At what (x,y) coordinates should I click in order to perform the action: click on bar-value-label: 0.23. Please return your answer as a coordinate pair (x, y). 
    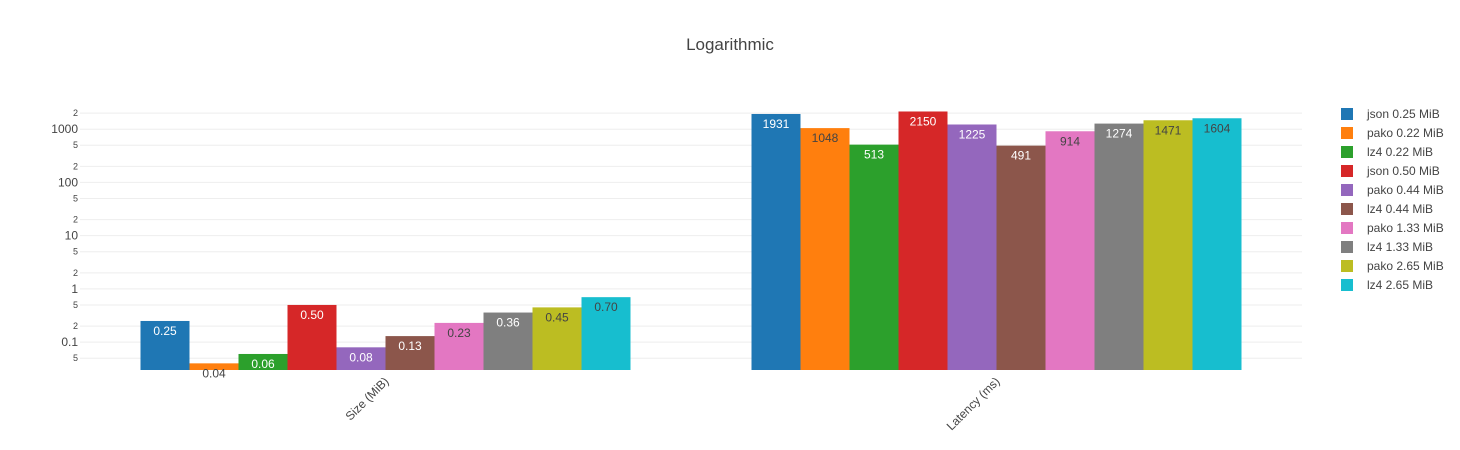
    Looking at the image, I should click on (459, 333).